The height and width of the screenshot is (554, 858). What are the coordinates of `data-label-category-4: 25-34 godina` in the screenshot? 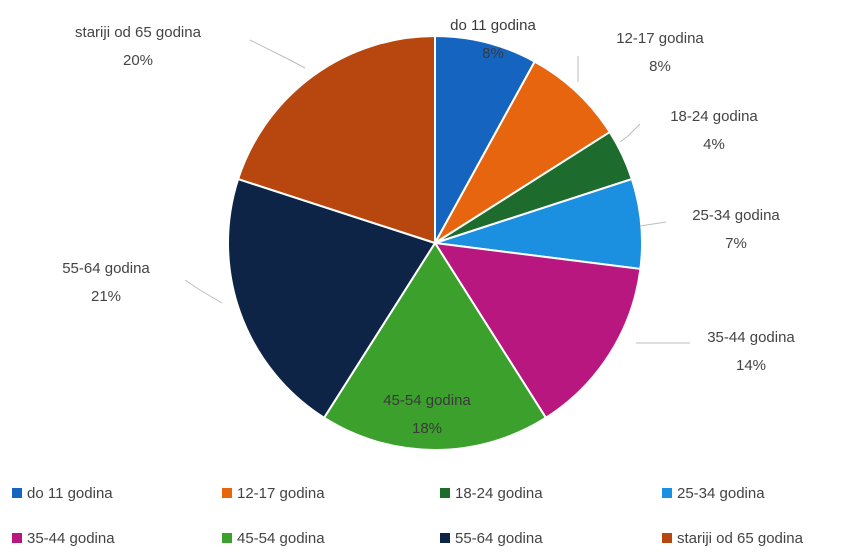 It's located at (736, 215).